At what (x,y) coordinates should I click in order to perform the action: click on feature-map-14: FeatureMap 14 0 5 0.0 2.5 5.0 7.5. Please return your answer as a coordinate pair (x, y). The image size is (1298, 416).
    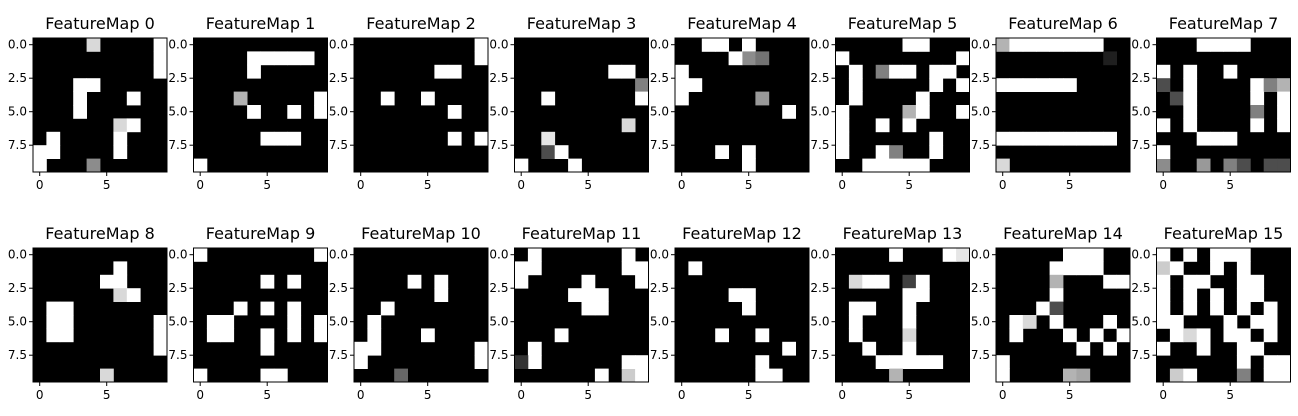
    Looking at the image, I should click on (1051, 313).